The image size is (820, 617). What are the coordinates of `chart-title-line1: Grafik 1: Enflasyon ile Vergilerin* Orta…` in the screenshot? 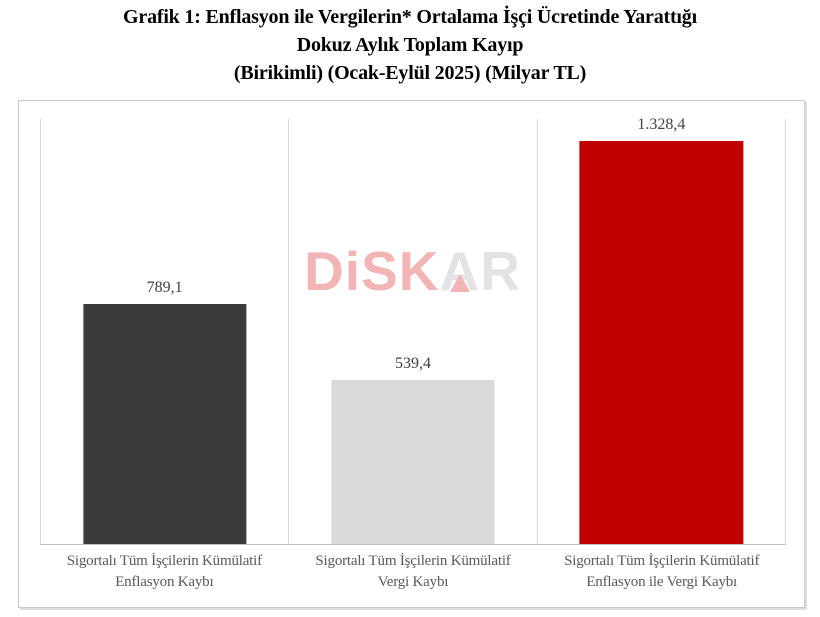 It's located at (410, 17).